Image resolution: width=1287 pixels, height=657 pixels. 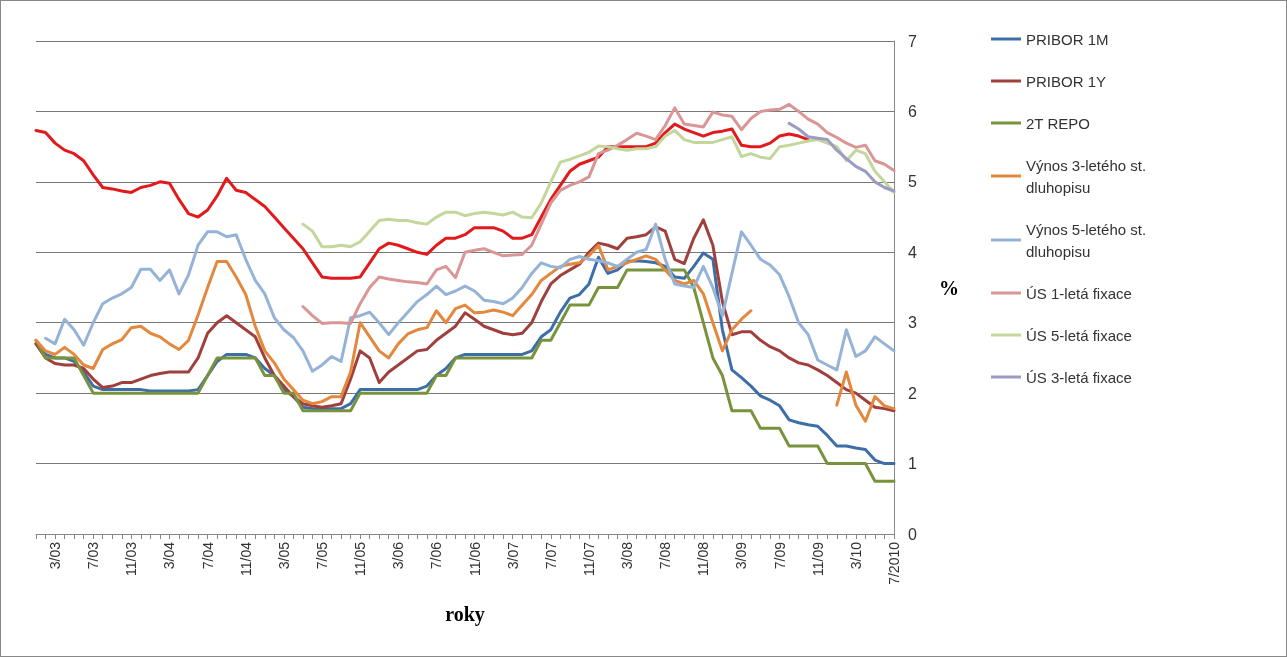 I want to click on y-tick-label: 7, so click(x=912, y=41).